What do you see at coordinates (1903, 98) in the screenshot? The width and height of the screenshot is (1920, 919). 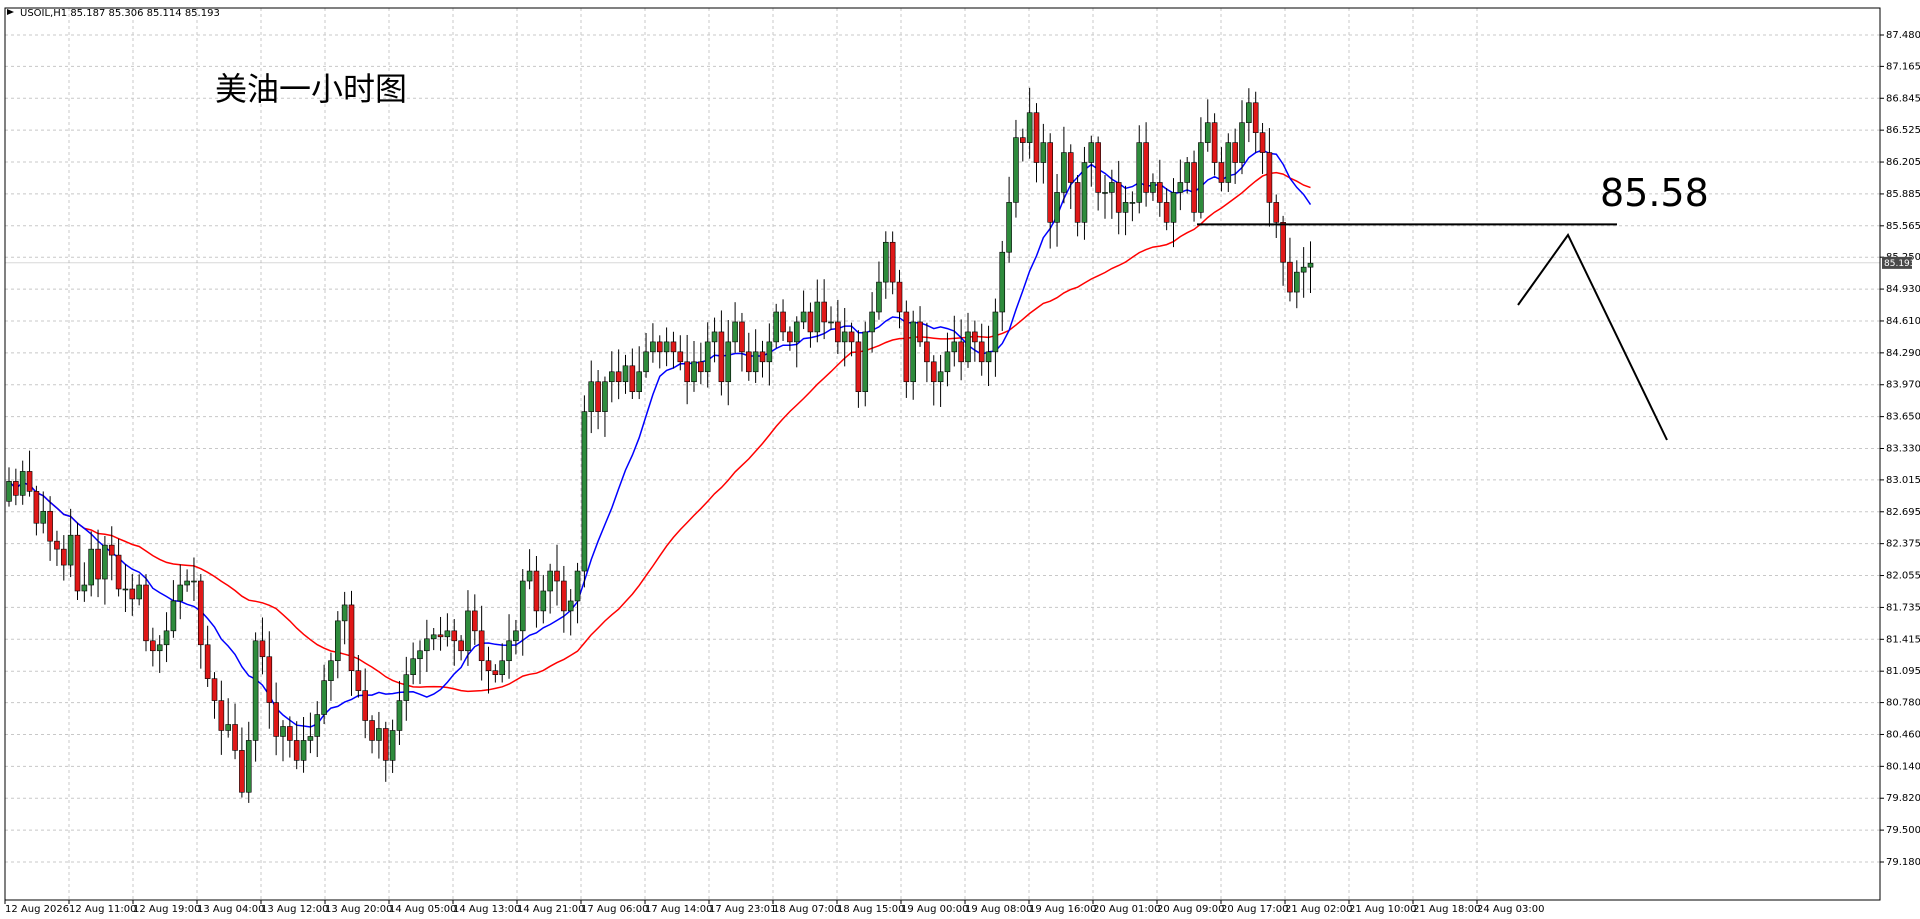 I see `y-tick-label: 86.845` at bounding box center [1903, 98].